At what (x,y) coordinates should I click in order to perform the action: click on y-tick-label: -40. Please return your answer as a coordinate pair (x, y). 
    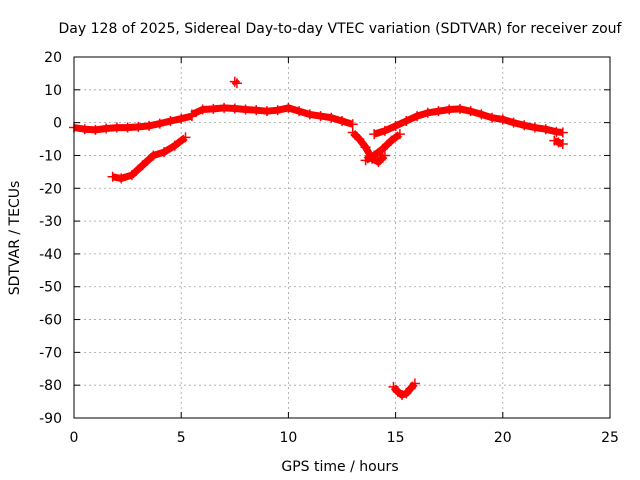
    Looking at the image, I should click on (50, 255).